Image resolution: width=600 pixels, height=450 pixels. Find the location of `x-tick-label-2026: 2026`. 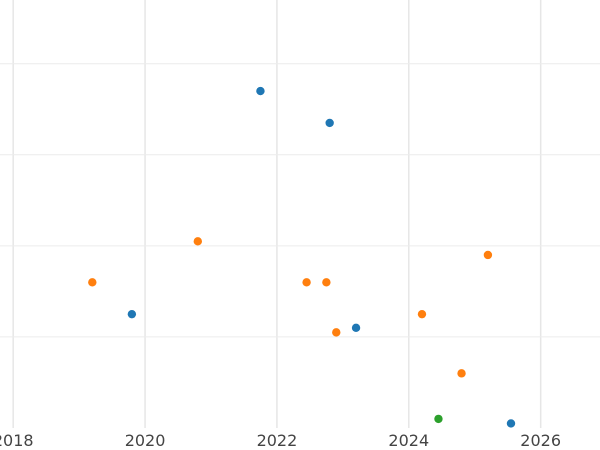

x-tick-label-2026: 2026 is located at coordinates (540, 440).